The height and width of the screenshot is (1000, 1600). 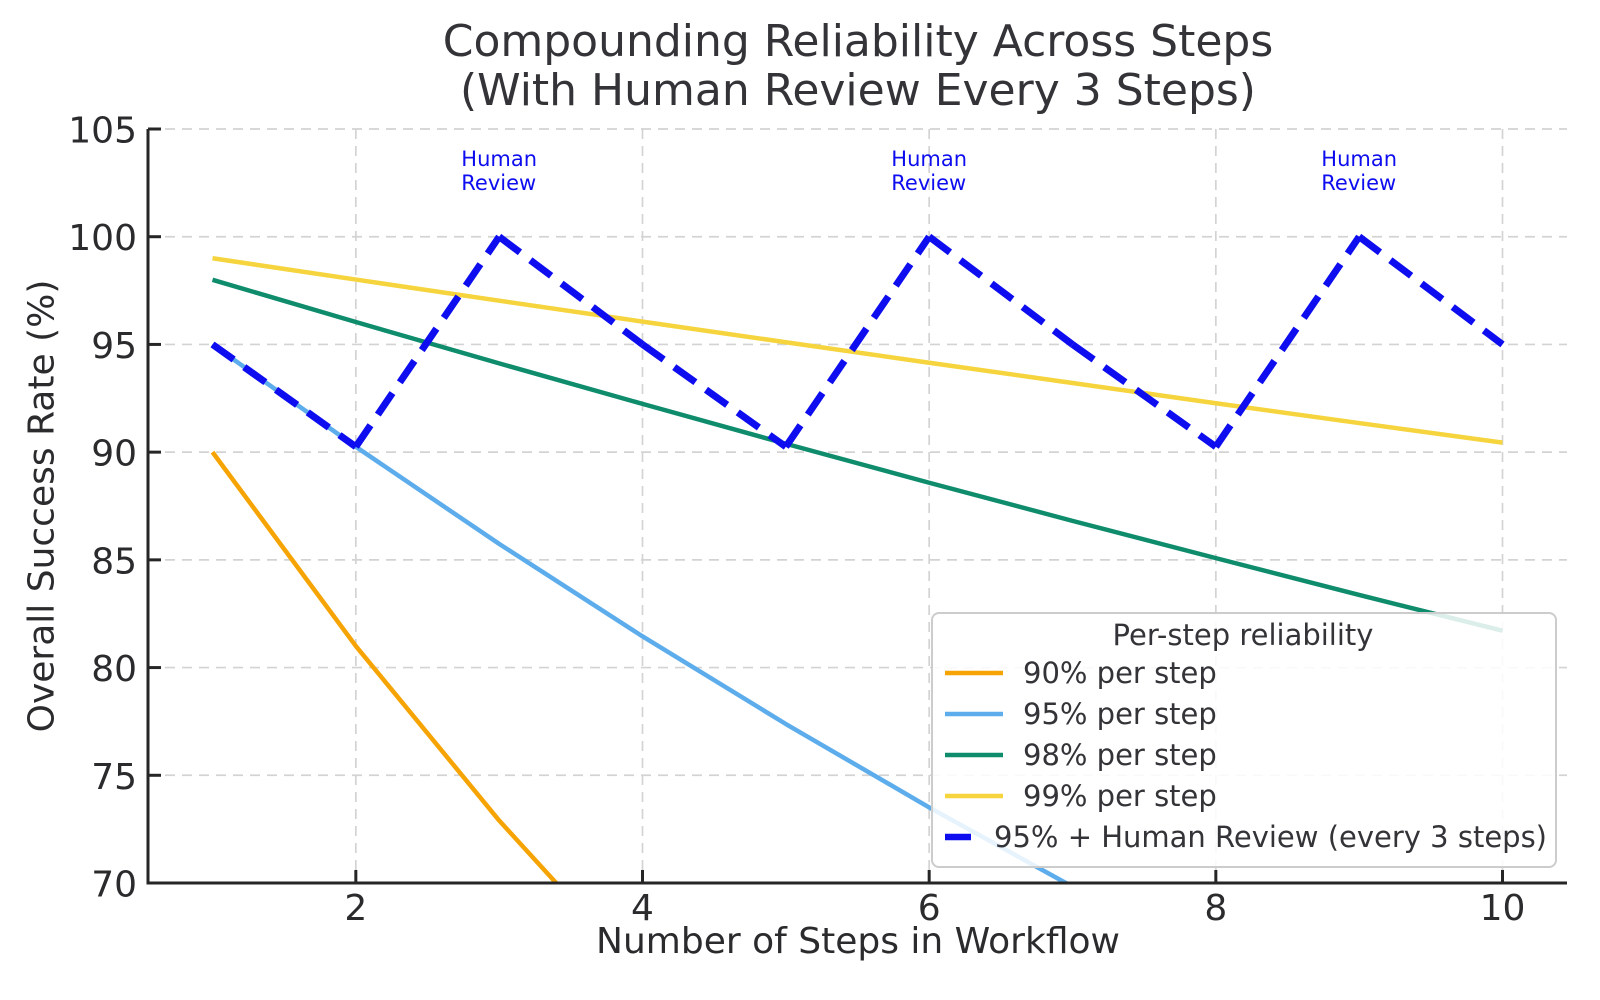 I want to click on x-tick-label: 10, so click(x=1503, y=908).